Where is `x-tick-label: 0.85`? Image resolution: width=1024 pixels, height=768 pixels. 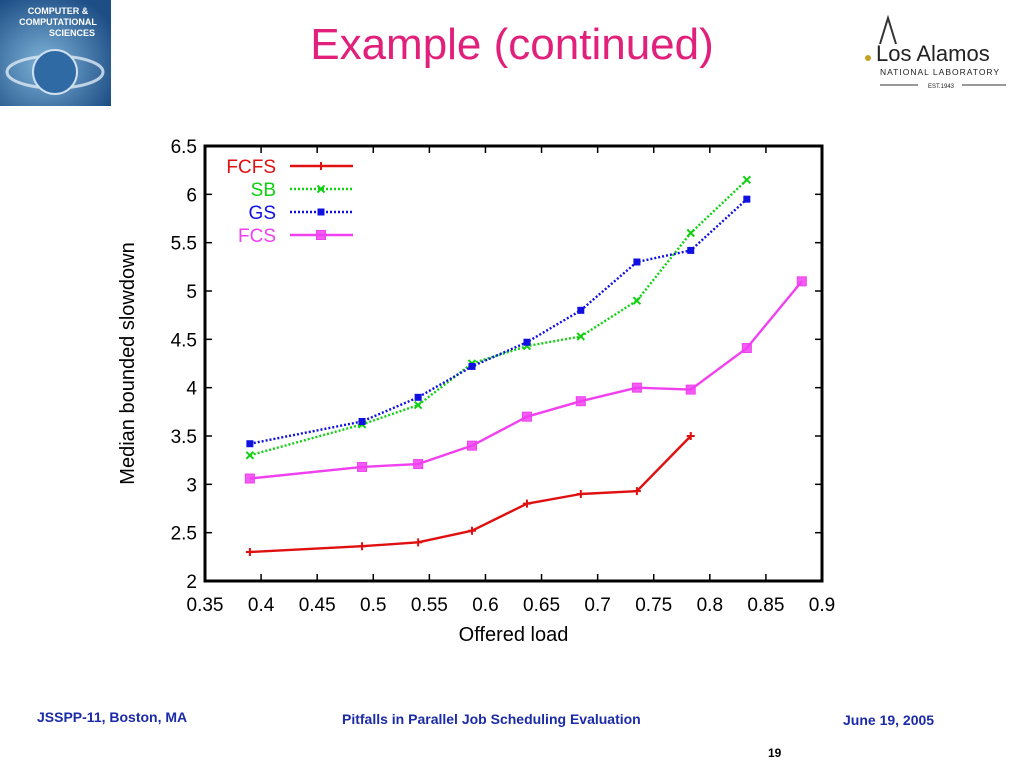
x-tick-label: 0.85 is located at coordinates (765, 605).